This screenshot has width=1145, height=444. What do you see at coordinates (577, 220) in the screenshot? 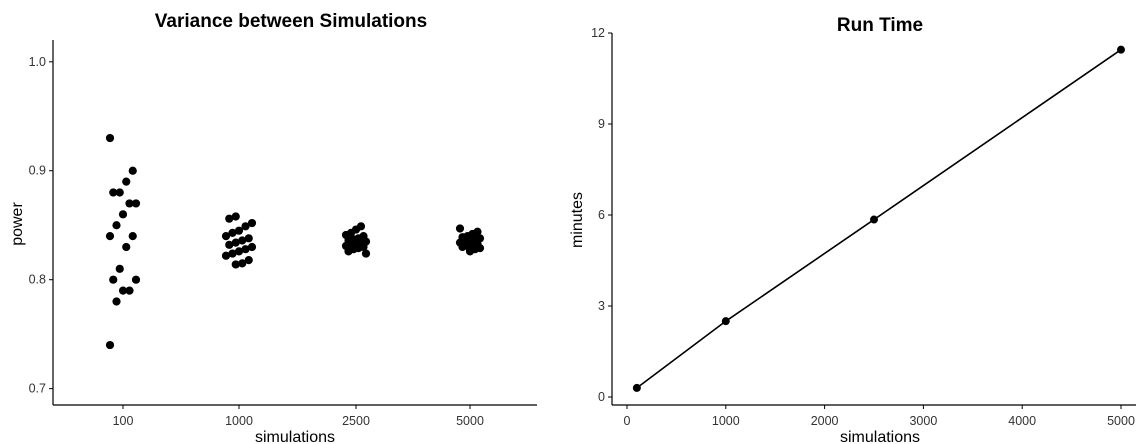
I see `y-axis-title: minutes` at bounding box center [577, 220].